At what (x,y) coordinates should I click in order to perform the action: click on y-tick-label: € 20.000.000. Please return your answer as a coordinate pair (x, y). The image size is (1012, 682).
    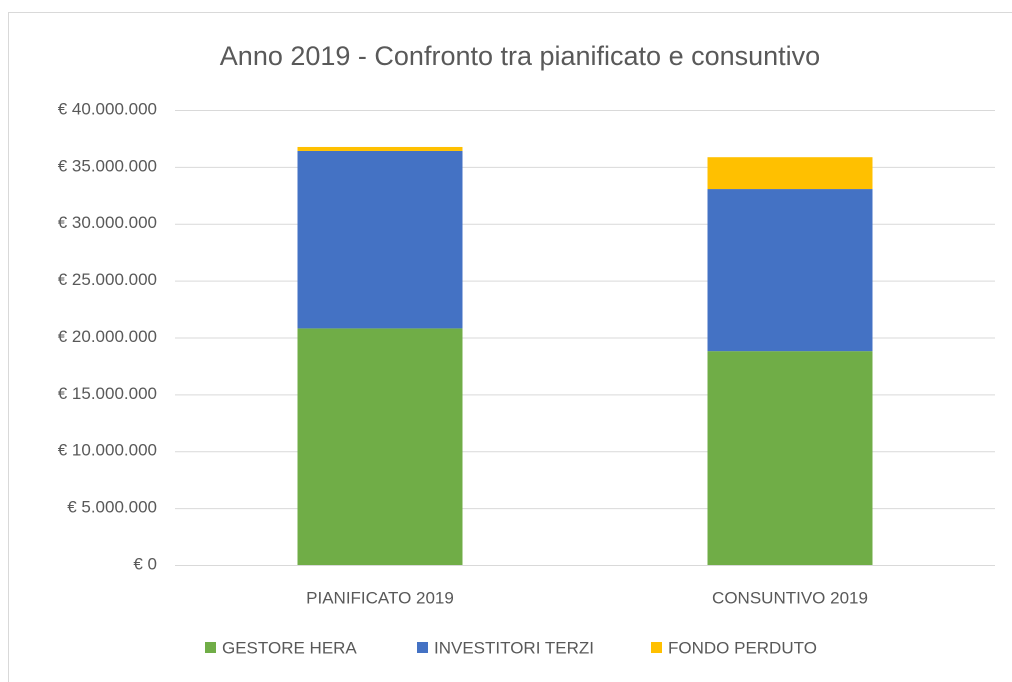
    Looking at the image, I should click on (107, 336).